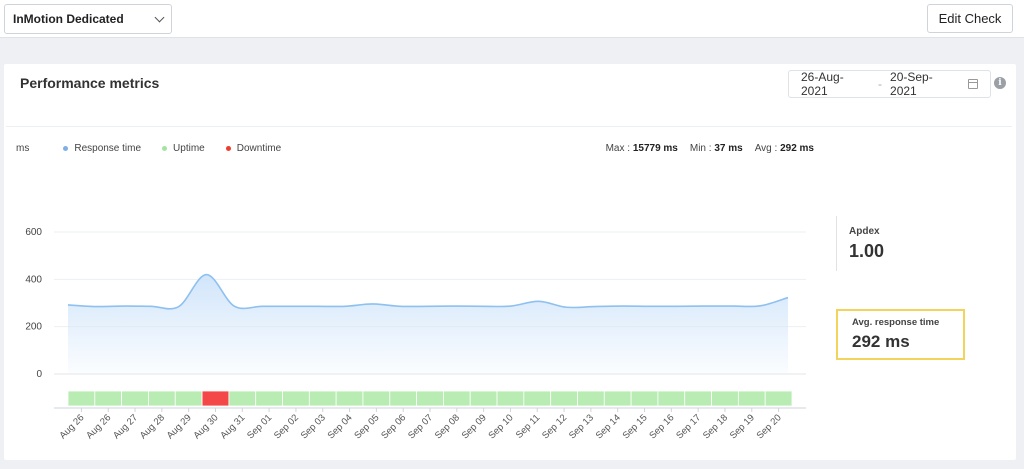 This screenshot has height=469, width=1024. I want to click on stat-avg: Avg : 292 ms, so click(784, 148).